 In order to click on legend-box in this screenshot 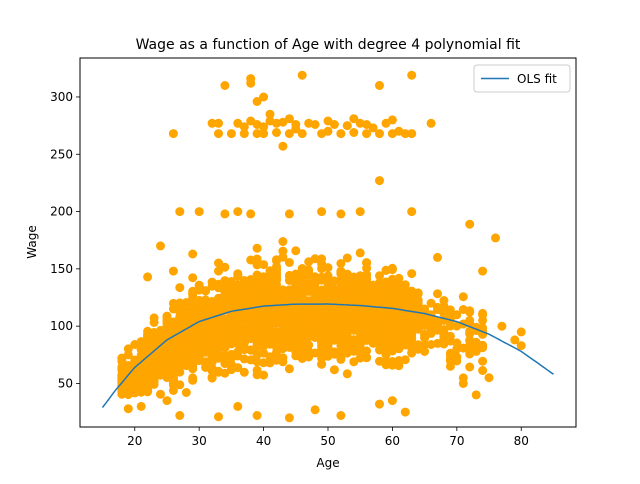, I will do `click(522, 78)`.